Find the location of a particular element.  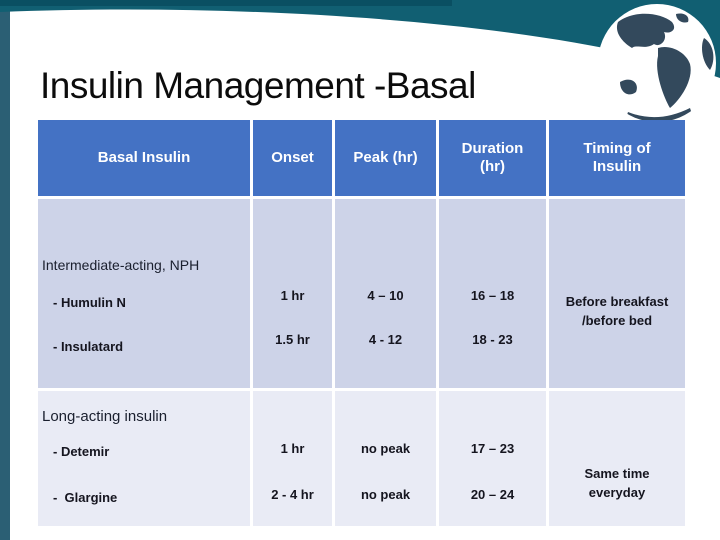

page-title: Insulin Management -Basal is located at coordinates (258, 85).